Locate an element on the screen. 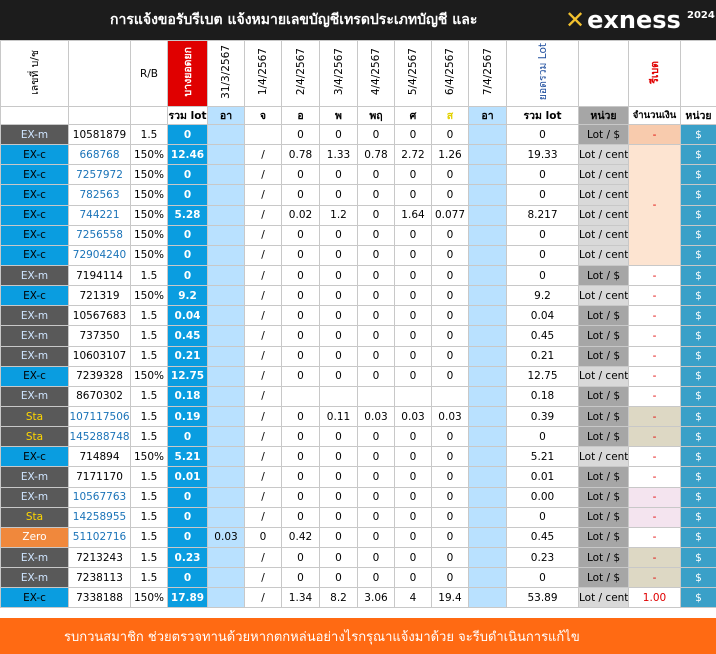 Image resolution: width=716 pixels, height=654 pixels. day-value-cell: 19.4 is located at coordinates (450, 598).